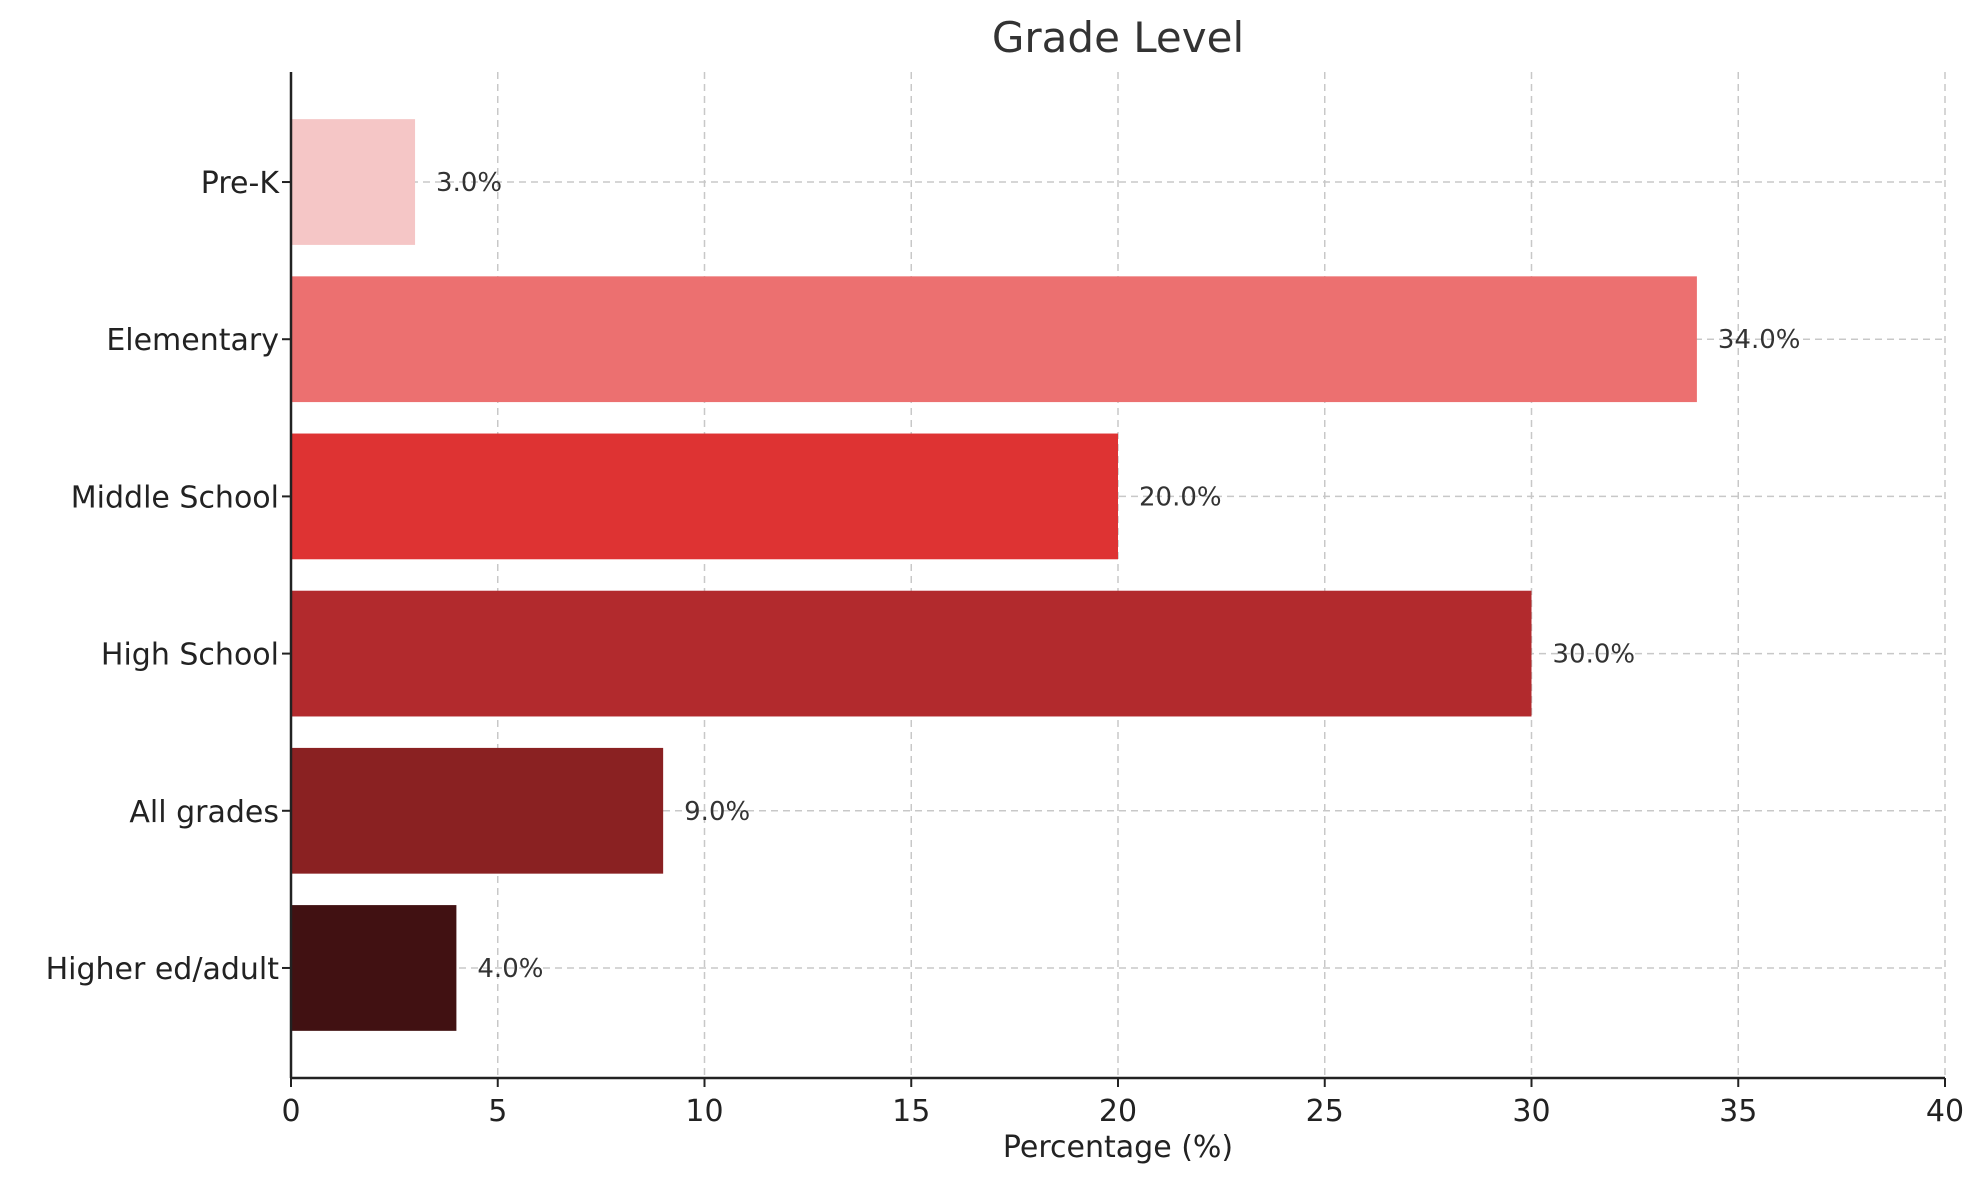  What do you see at coordinates (1325, 1111) in the screenshot?
I see `x-tick-label: 25` at bounding box center [1325, 1111].